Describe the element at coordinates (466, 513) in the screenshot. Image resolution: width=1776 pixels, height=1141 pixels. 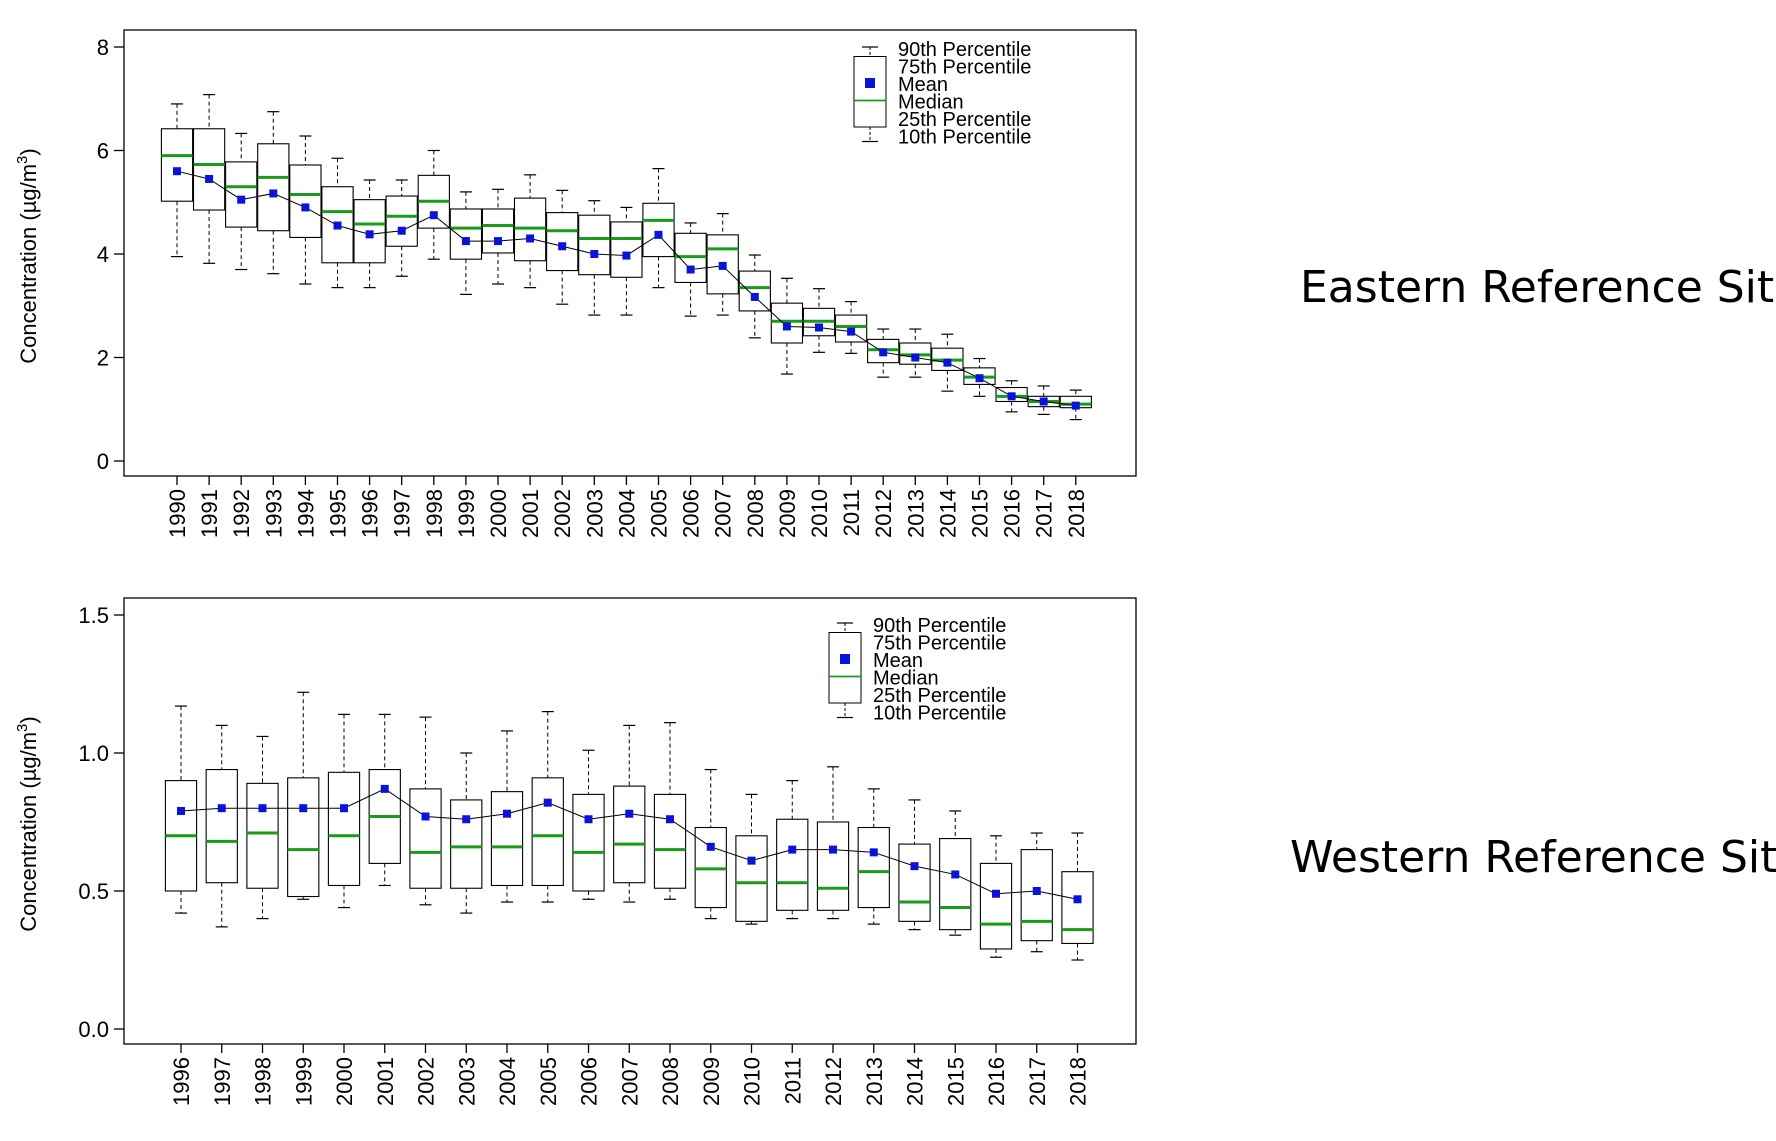
I see `x-tick-label: 1999` at that location.